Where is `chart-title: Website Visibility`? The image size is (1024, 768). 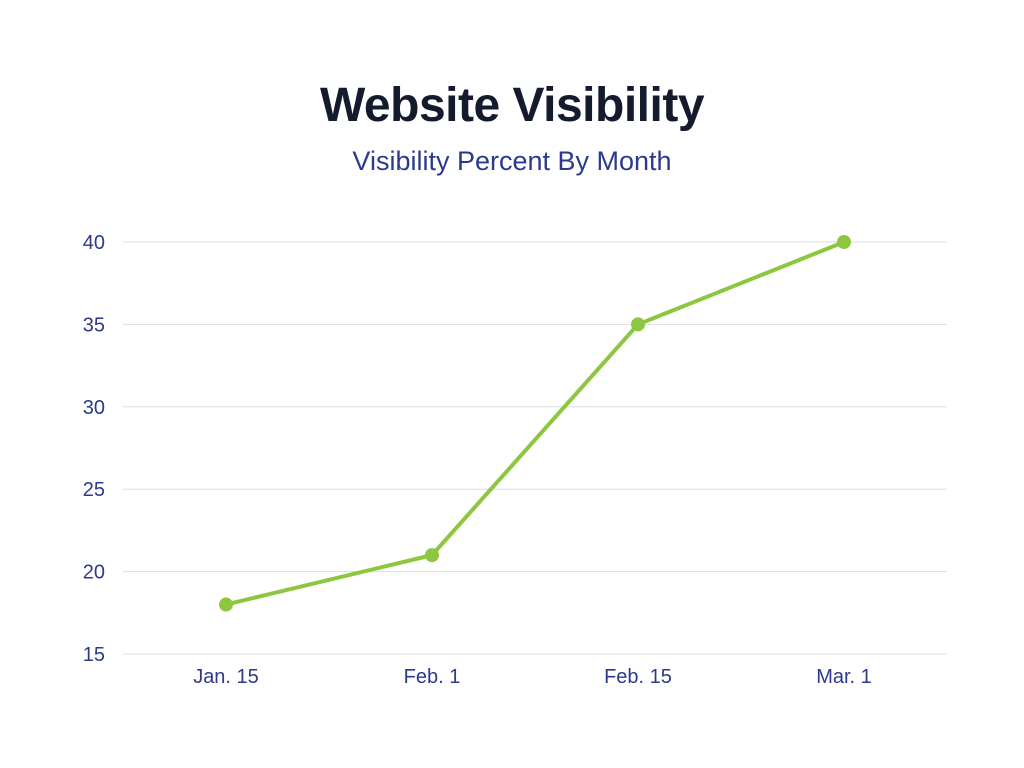
chart-title: Website Visibility is located at coordinates (512, 105).